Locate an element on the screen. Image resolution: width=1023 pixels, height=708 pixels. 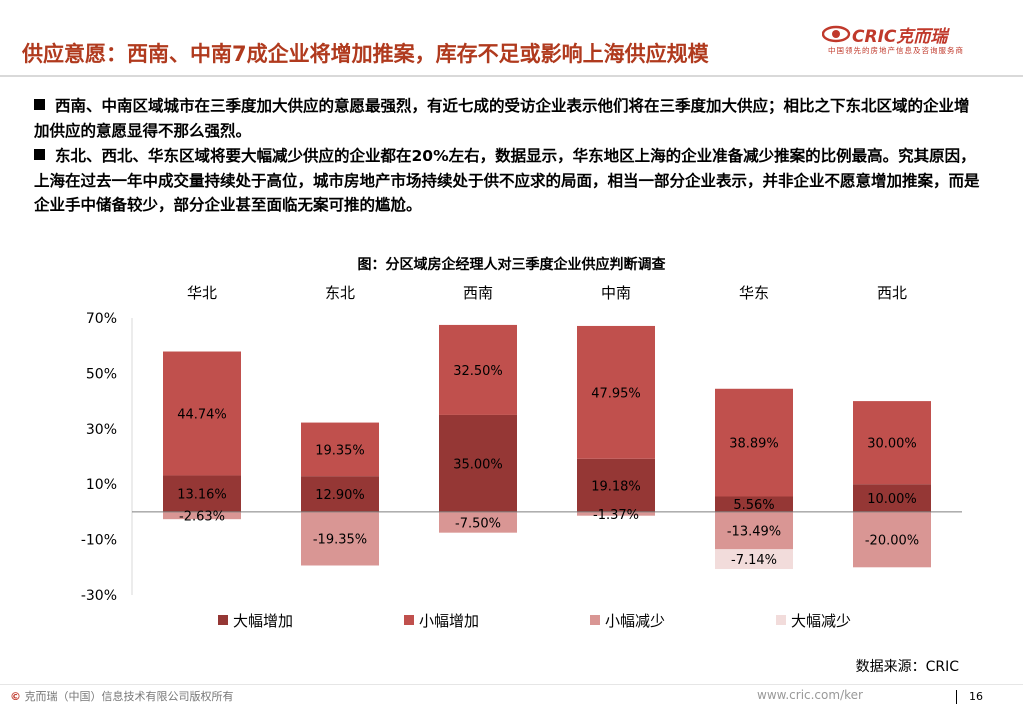
legend-item: 小幅增加 is located at coordinates (441, 620).